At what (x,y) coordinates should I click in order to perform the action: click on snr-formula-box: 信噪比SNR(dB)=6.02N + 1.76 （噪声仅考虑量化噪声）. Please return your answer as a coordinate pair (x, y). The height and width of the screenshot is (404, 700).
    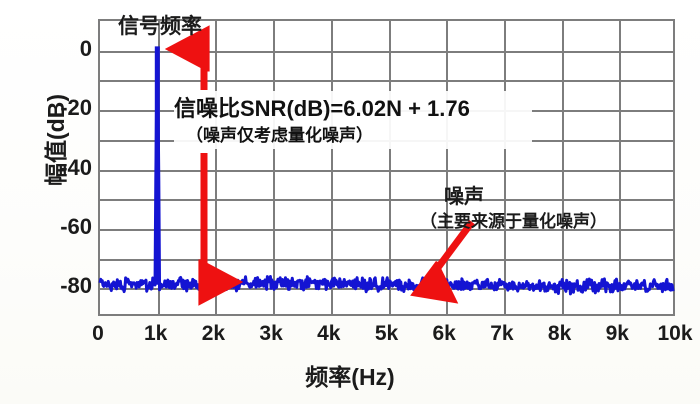
    Looking at the image, I should click on (353, 120).